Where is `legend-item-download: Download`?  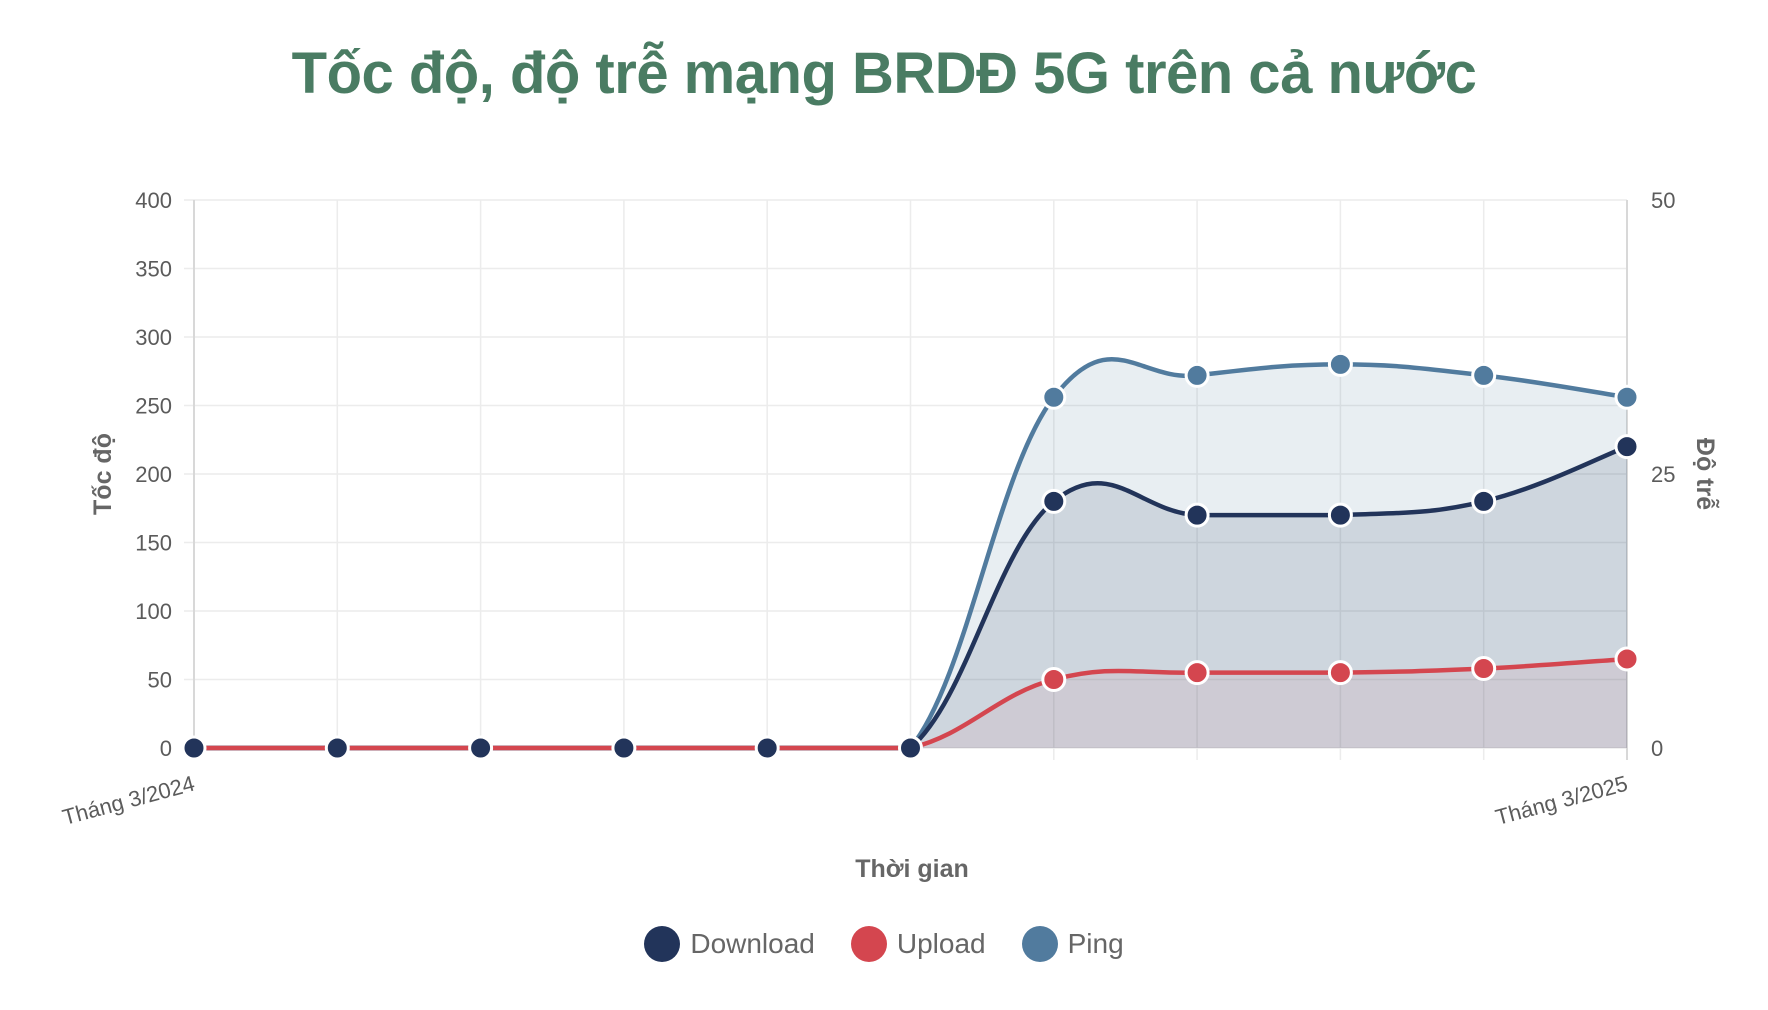
legend-item-download: Download is located at coordinates (729, 944).